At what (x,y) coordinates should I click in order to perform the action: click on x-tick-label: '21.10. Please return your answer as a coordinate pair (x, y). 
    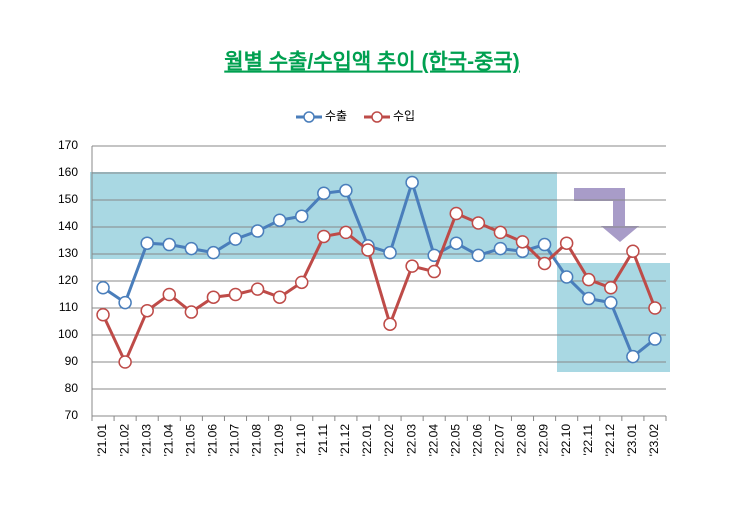
    Looking at the image, I should click on (301, 440).